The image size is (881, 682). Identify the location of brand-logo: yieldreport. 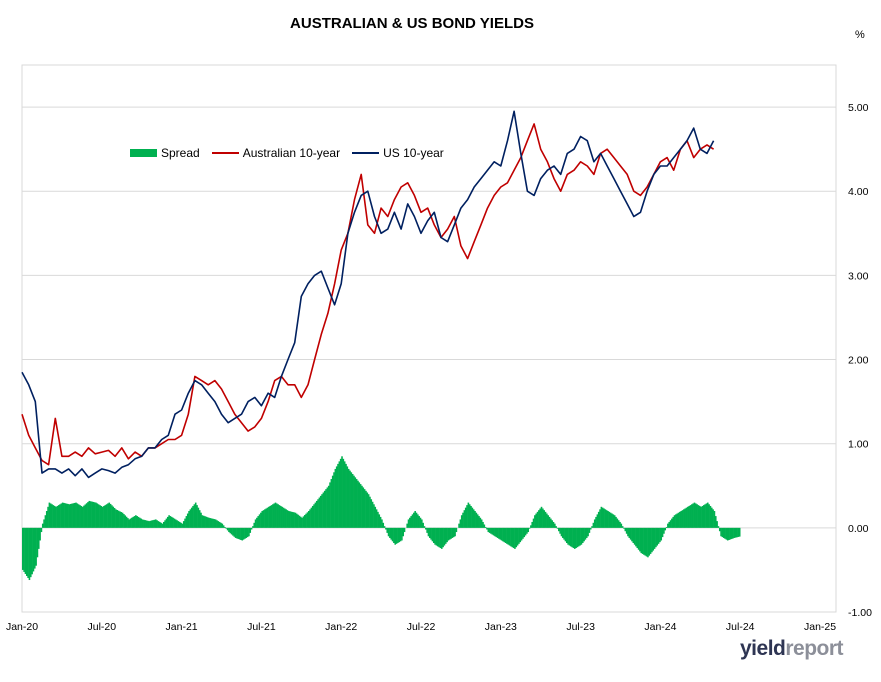
(792, 649).